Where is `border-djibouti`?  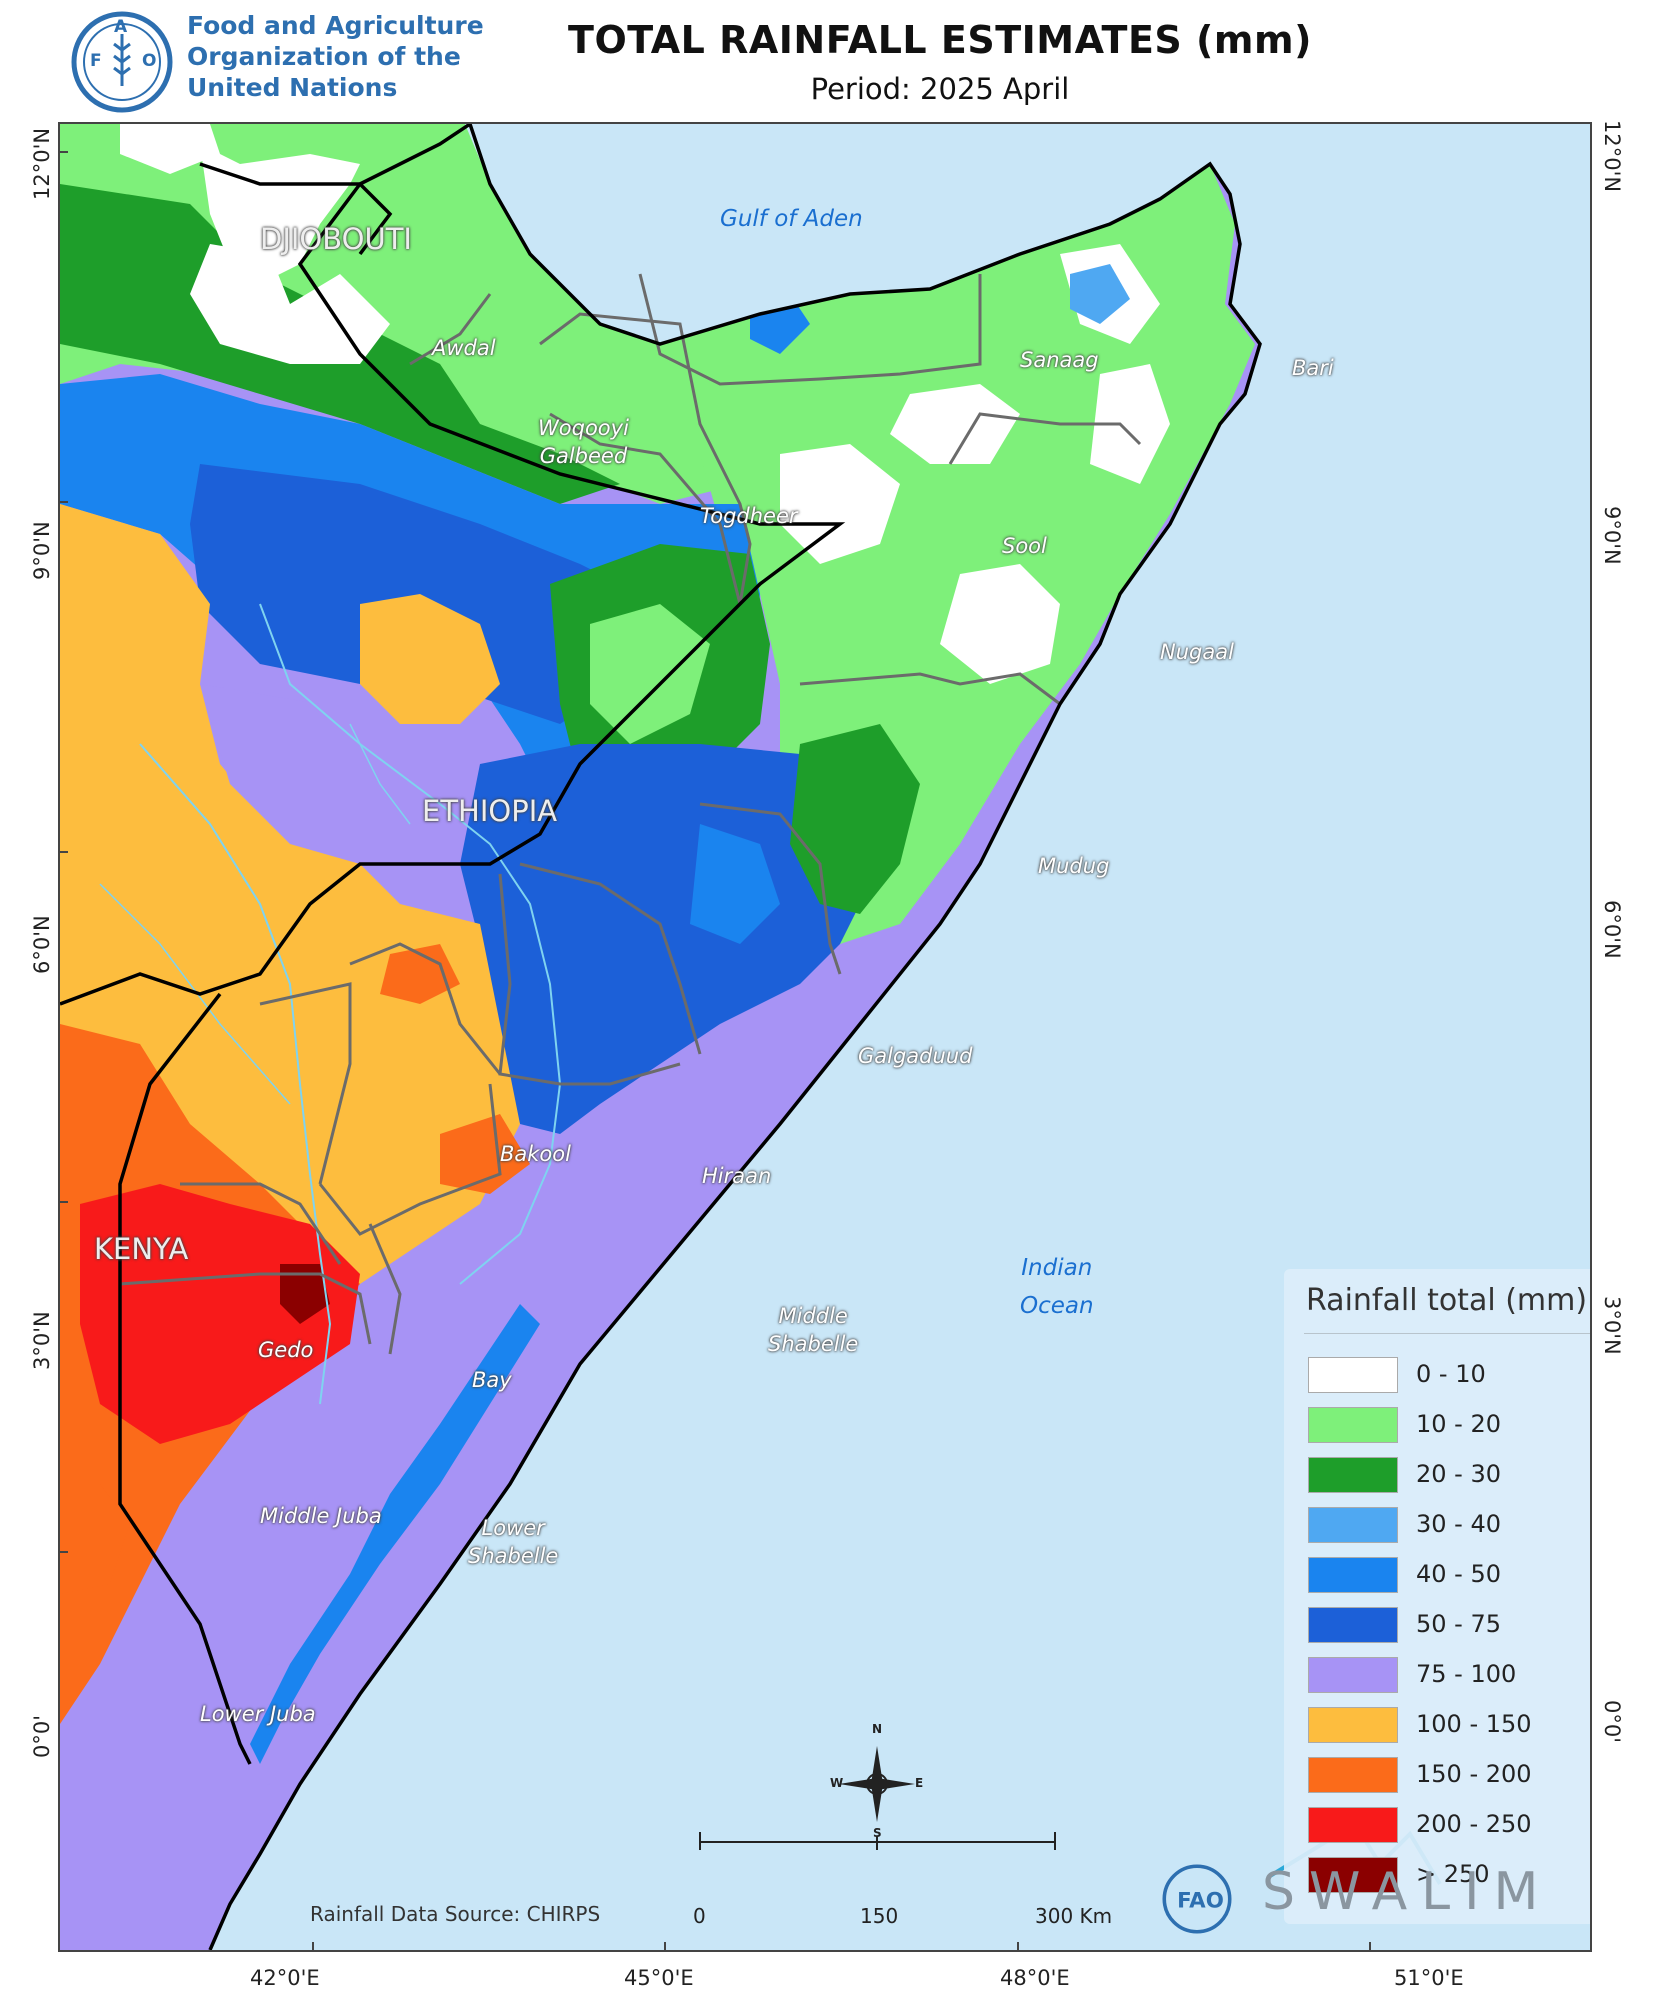
border-djibouti is located at coordinates (296, 209).